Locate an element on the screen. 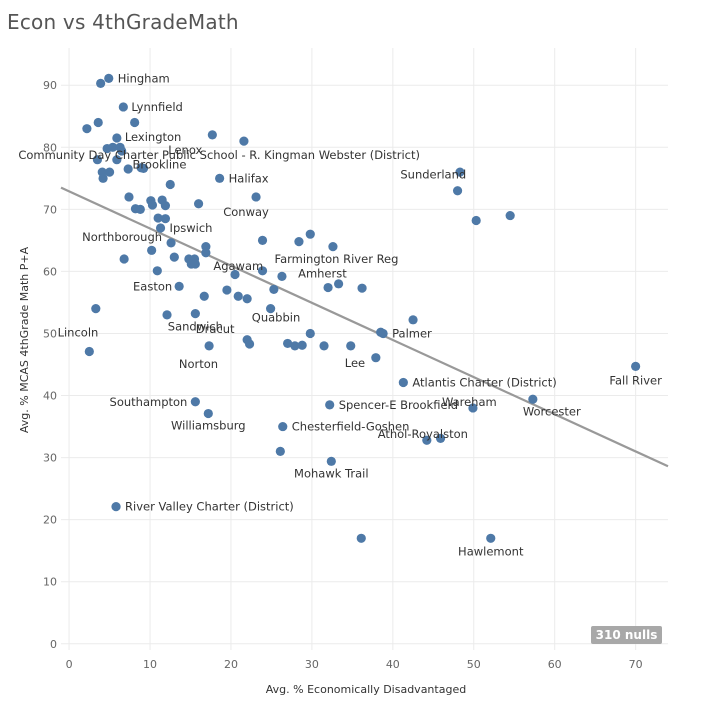 The height and width of the screenshot is (712, 702). x-tick-label: 70 is located at coordinates (636, 664).